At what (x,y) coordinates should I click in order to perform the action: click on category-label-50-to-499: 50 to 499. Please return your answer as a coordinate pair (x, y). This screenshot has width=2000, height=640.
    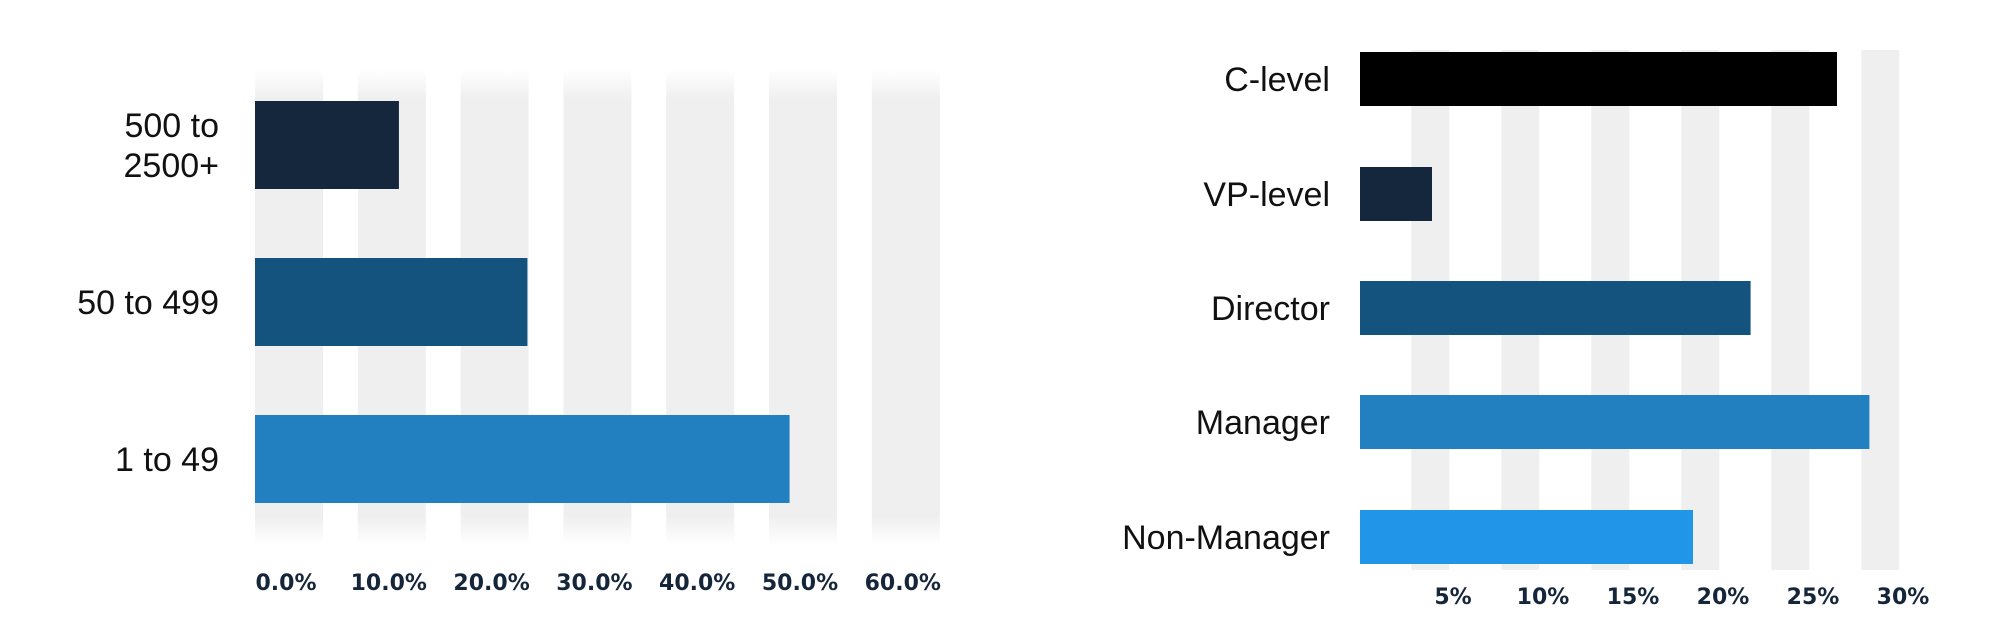
    Looking at the image, I should click on (148, 303).